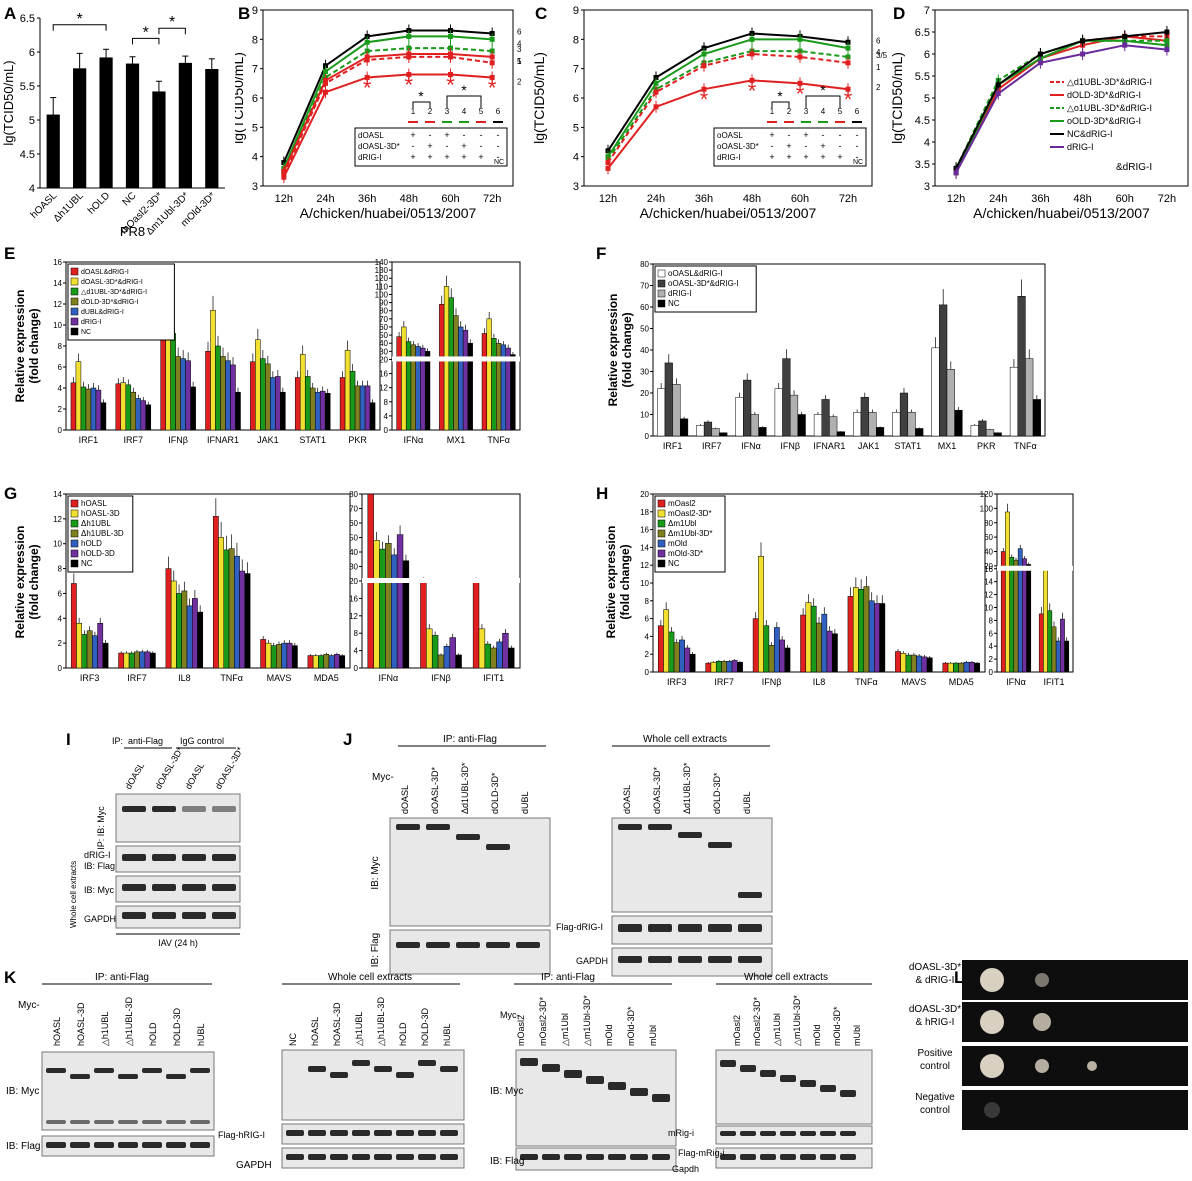 Image resolution: width=1192 pixels, height=1181 pixels. Describe the element at coordinates (403, 1034) in the screenshot. I see `lane-label: hOLD` at that location.